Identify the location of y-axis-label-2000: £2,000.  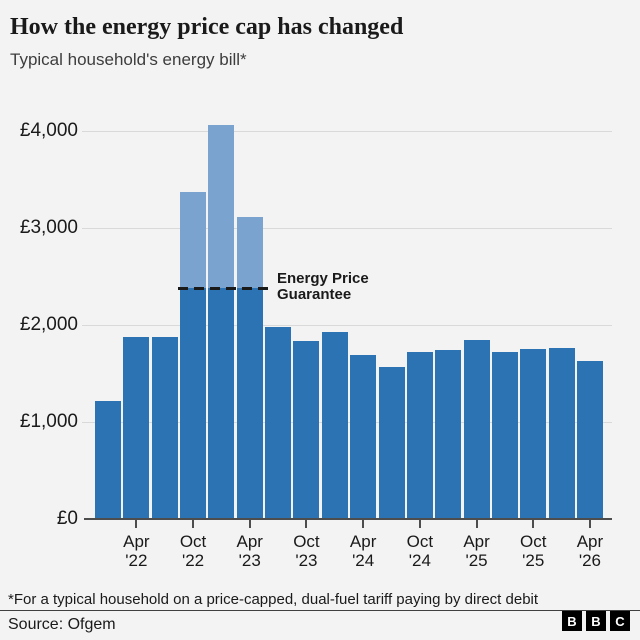
(48, 324).